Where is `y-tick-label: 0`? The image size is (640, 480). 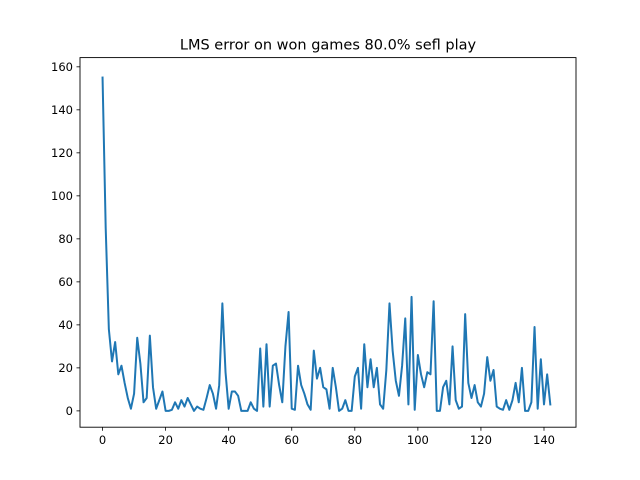 y-tick-label: 0 is located at coordinates (69, 411).